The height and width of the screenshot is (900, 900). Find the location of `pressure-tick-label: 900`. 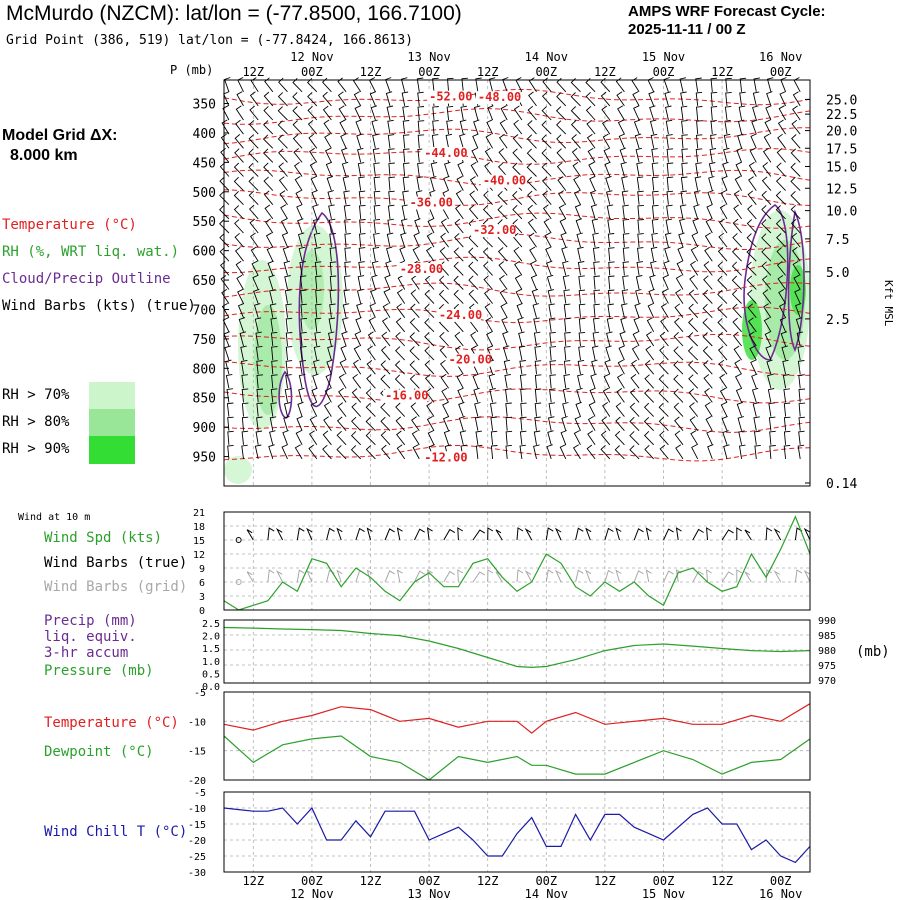

pressure-tick-label: 900 is located at coordinates (204, 428).